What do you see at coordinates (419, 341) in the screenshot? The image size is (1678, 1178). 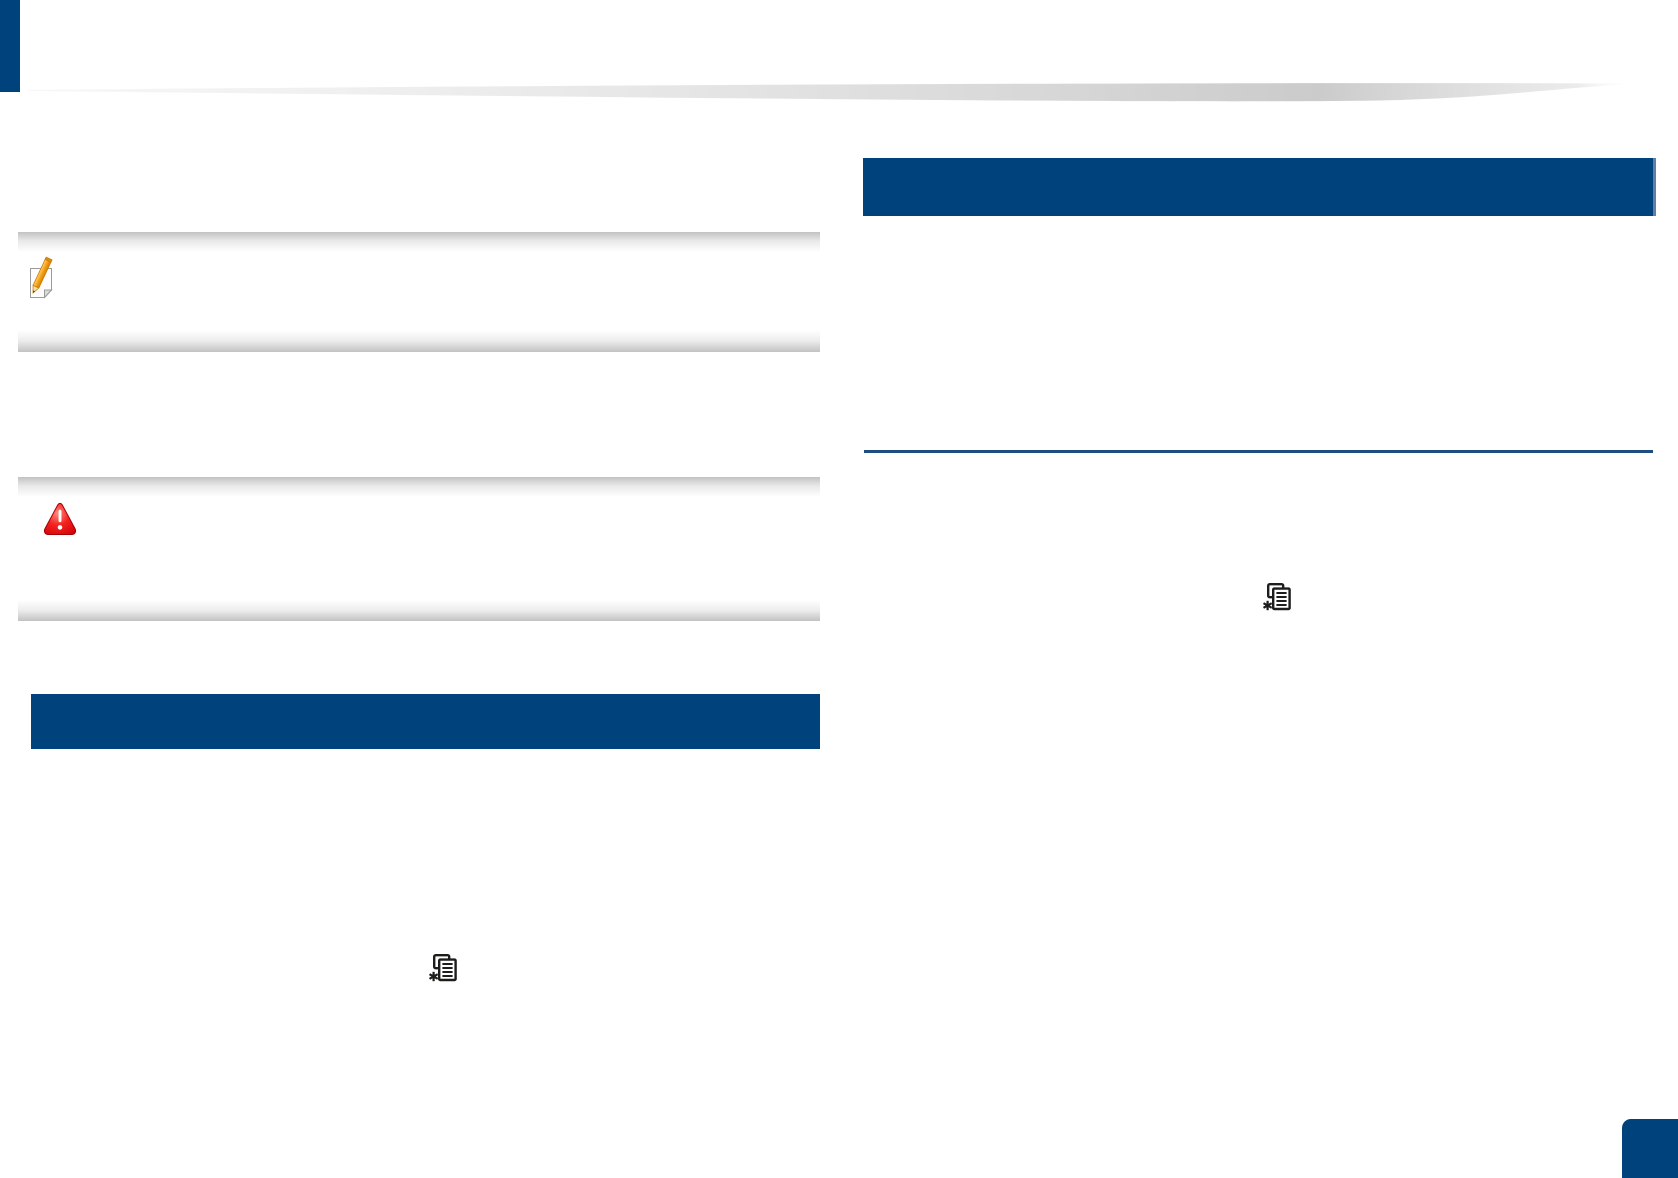 I see `note-callout-bottom-band` at bounding box center [419, 341].